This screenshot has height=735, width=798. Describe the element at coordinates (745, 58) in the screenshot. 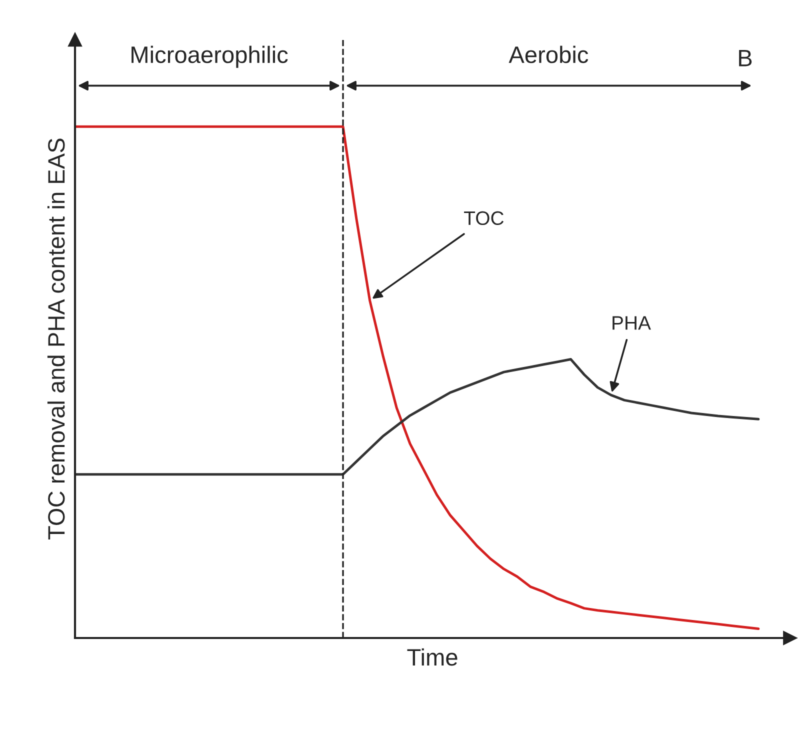

I see `text: B` at that location.